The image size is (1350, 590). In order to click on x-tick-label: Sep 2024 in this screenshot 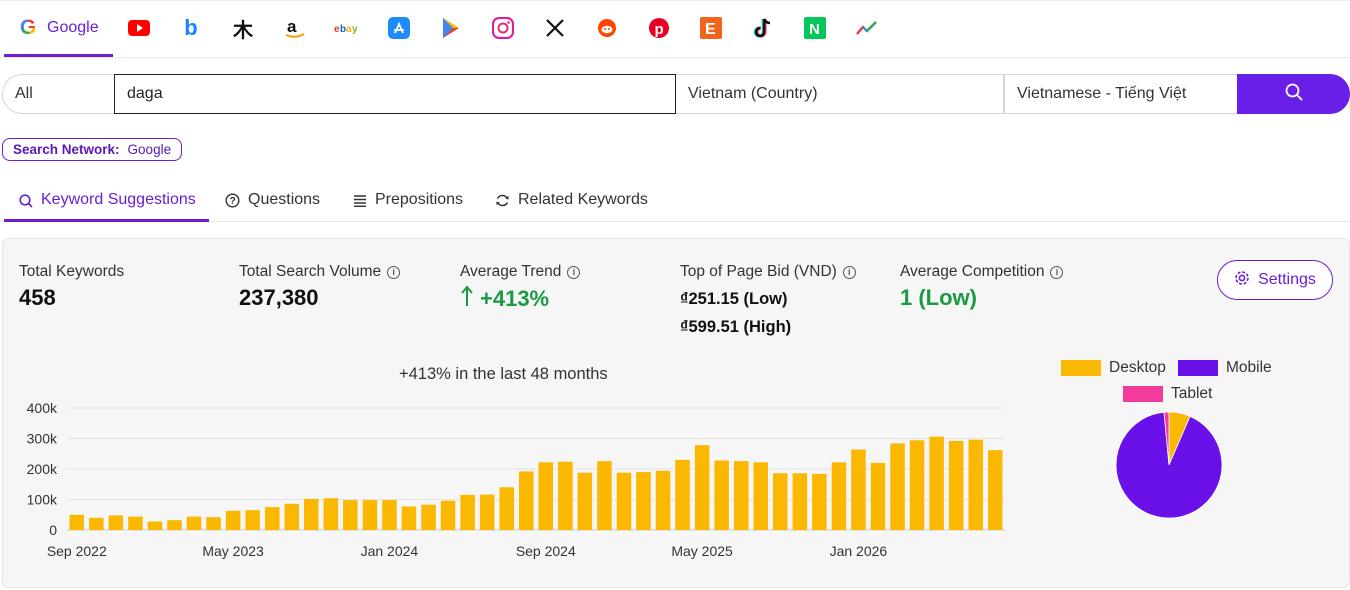, I will do `click(546, 551)`.